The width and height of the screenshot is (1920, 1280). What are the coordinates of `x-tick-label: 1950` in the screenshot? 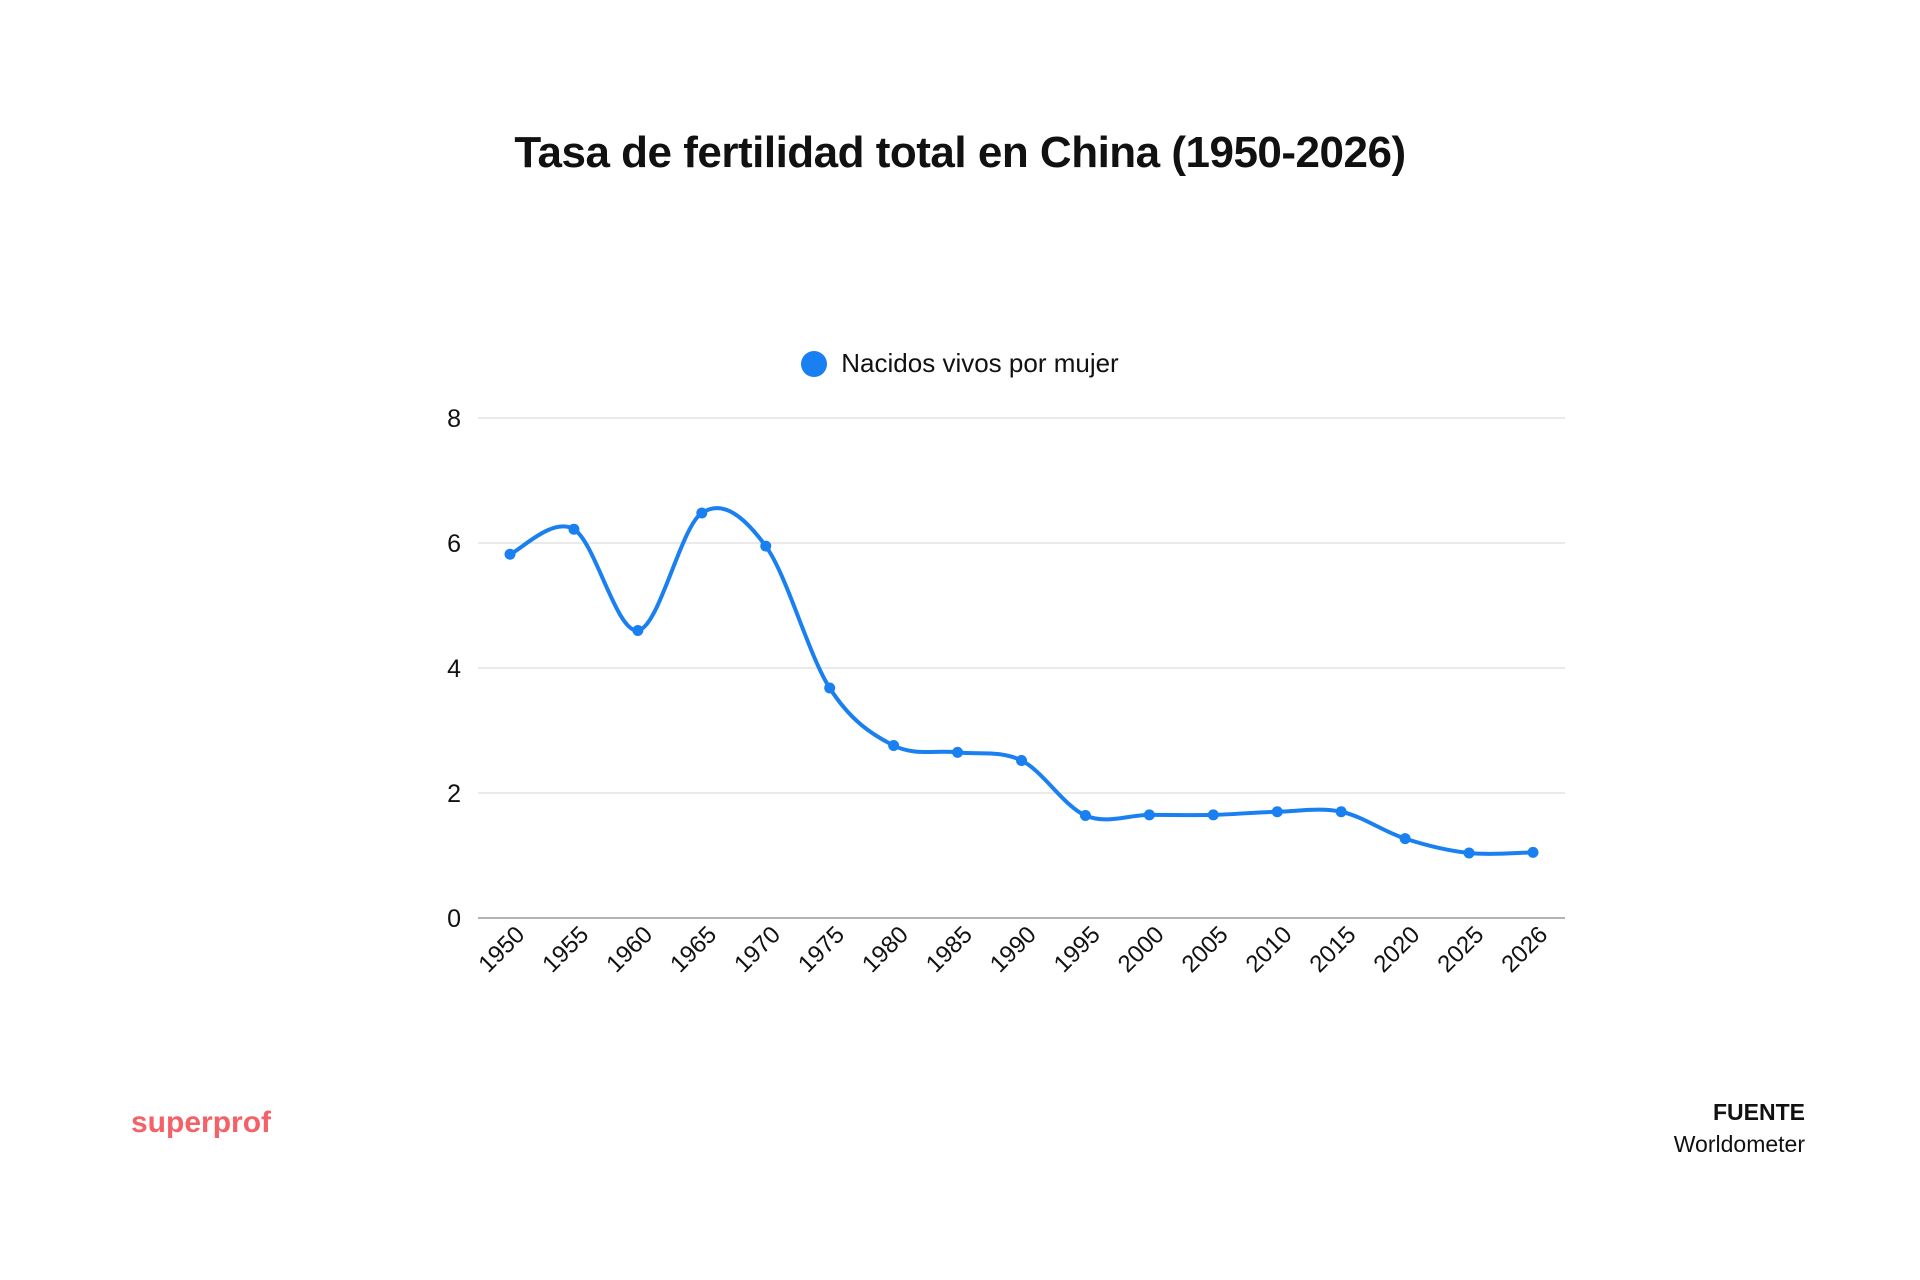 It's located at (501, 949).